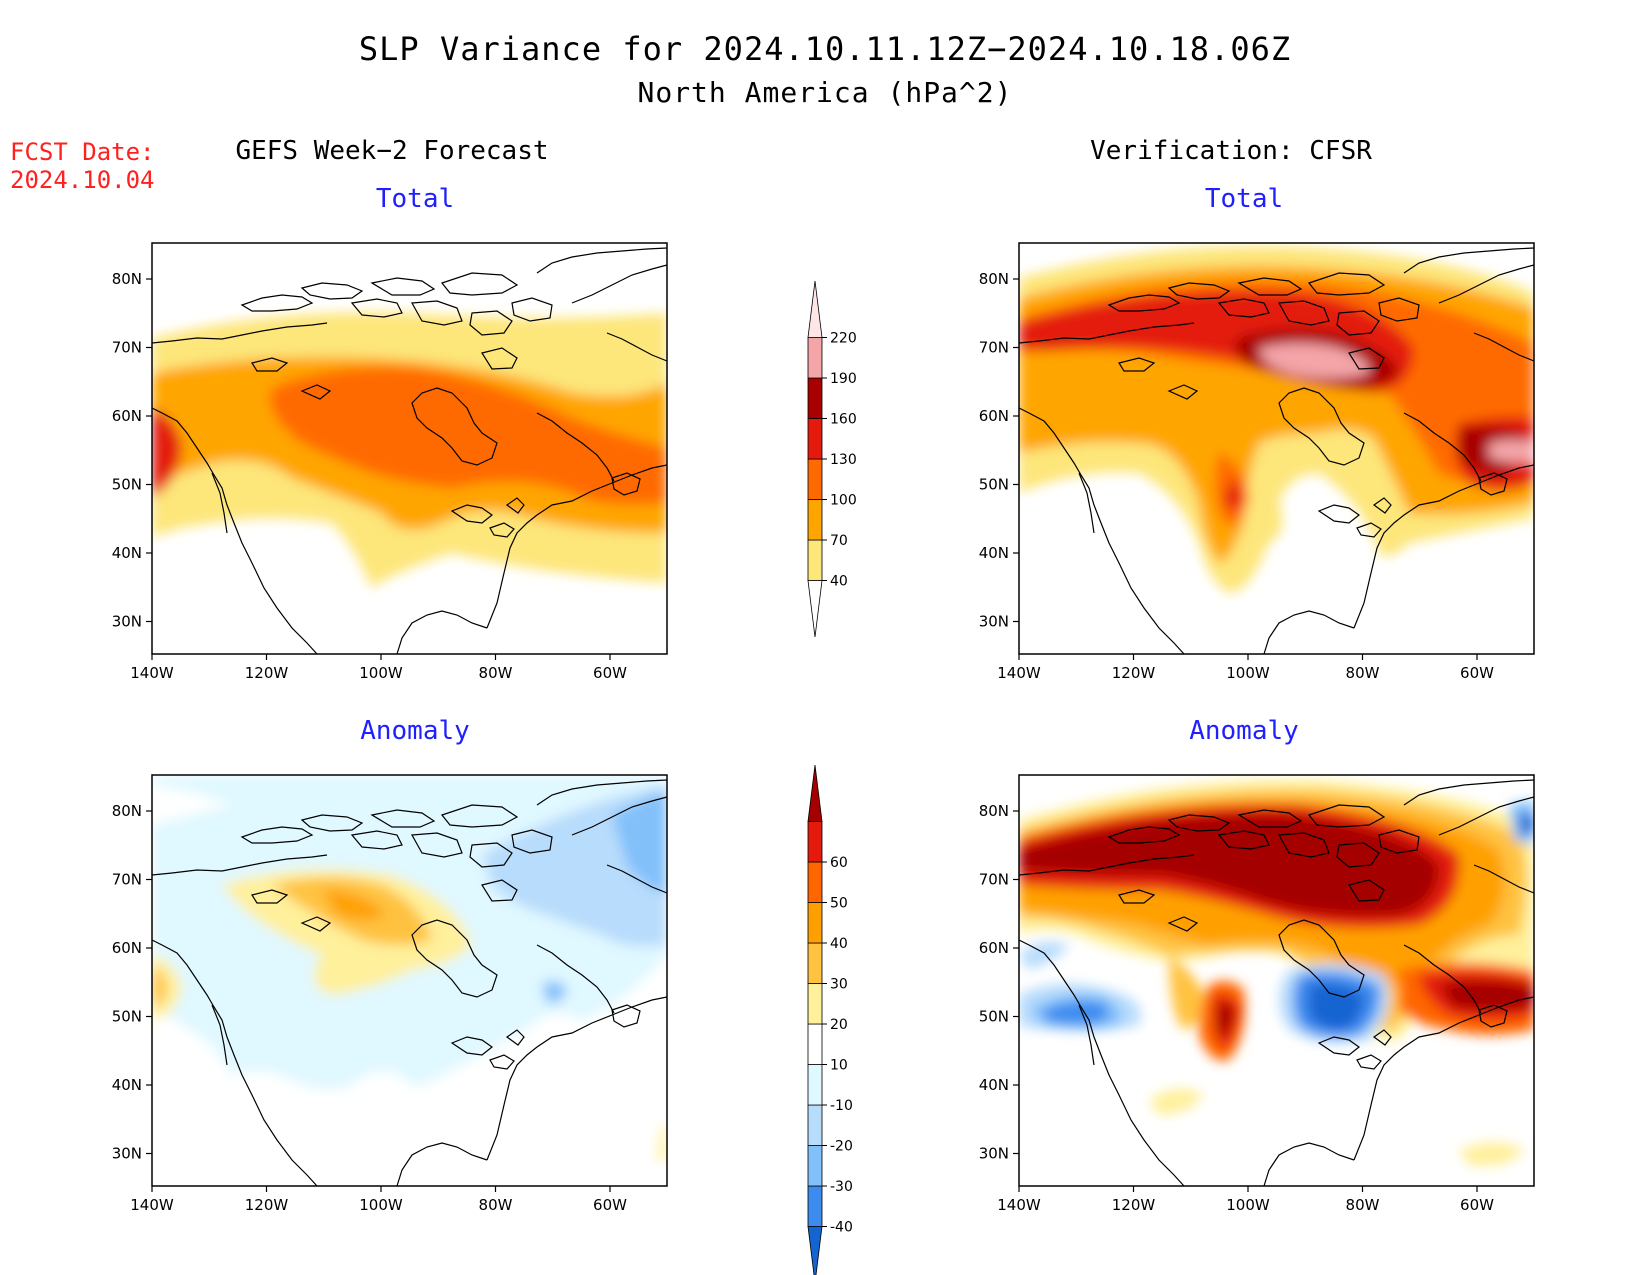 This screenshot has height=1275, width=1650. I want to click on lat-tick-label-forecast-total: 70N, so click(127, 348).